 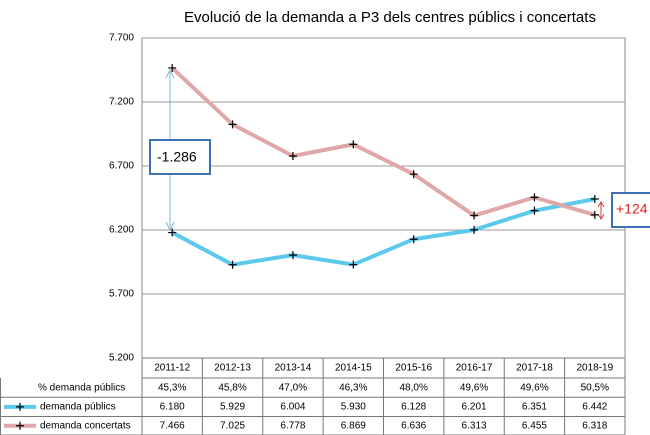 What do you see at coordinates (595, 387) in the screenshot?
I see `table-cell: 50,5%` at bounding box center [595, 387].